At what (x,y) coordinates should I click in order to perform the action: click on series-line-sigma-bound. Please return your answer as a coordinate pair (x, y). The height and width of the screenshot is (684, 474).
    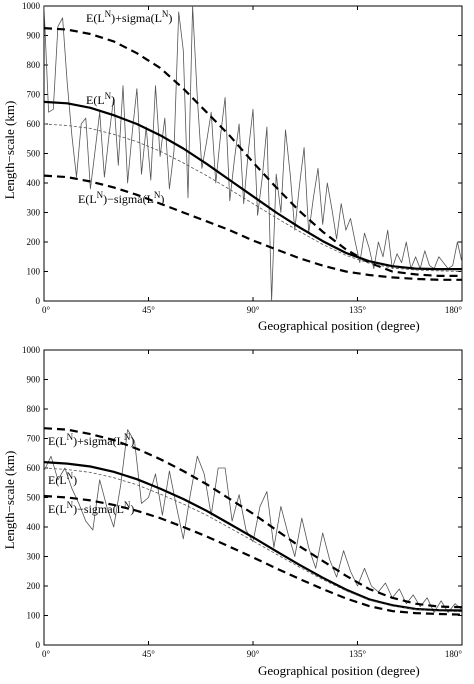
    Looking at the image, I should click on (253, 227).